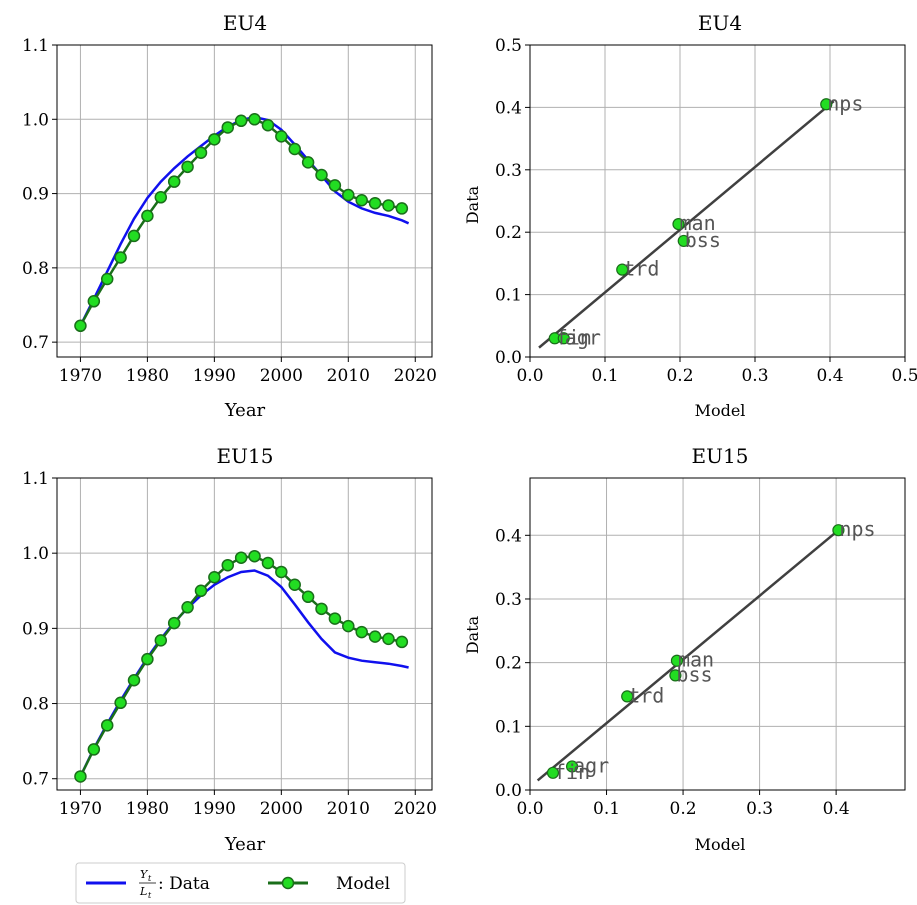 Image resolution: width=917 pixels, height=905 pixels. What do you see at coordinates (679, 376) in the screenshot?
I see `chart-2-xtick-label: 0.2` at bounding box center [679, 376].